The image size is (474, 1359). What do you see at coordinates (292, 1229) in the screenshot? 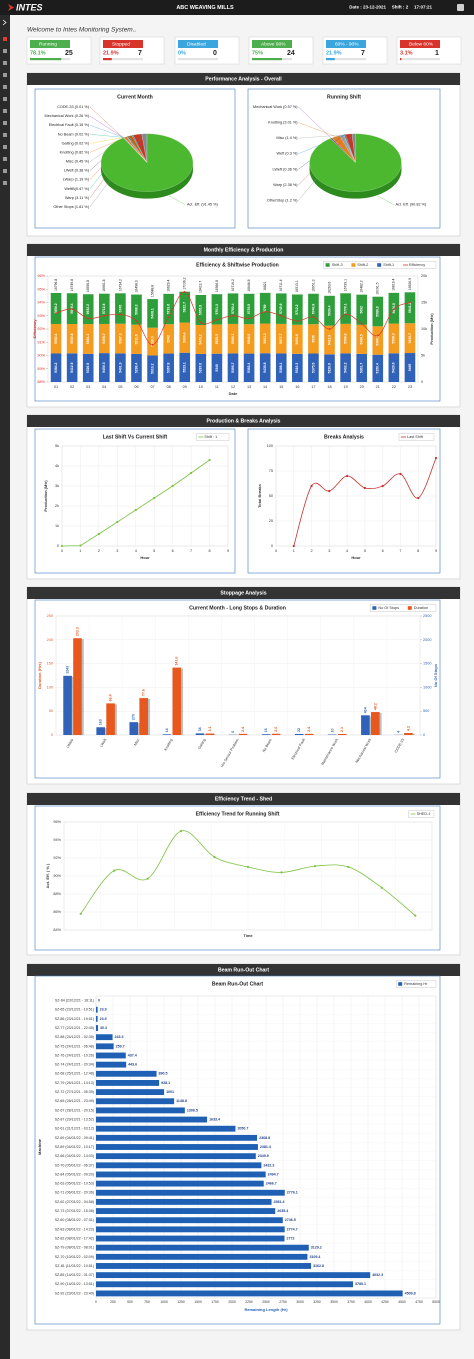
I see `bar-label: 2774.7` at bounding box center [292, 1229].